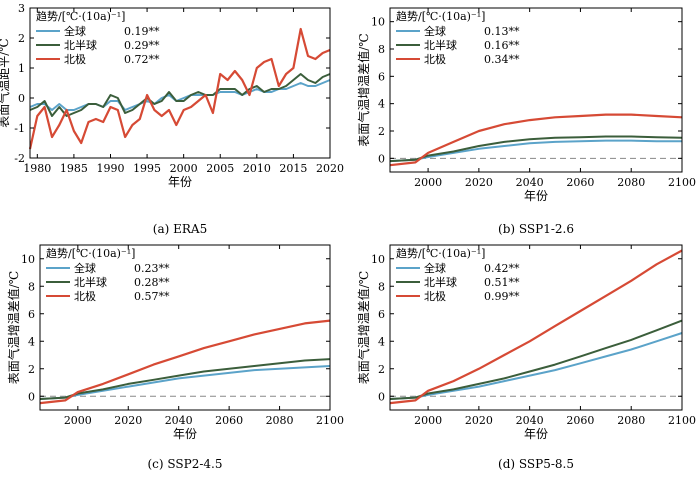  Describe the element at coordinates (21, 8) in the screenshot. I see `y-tick-label: 3` at that location.